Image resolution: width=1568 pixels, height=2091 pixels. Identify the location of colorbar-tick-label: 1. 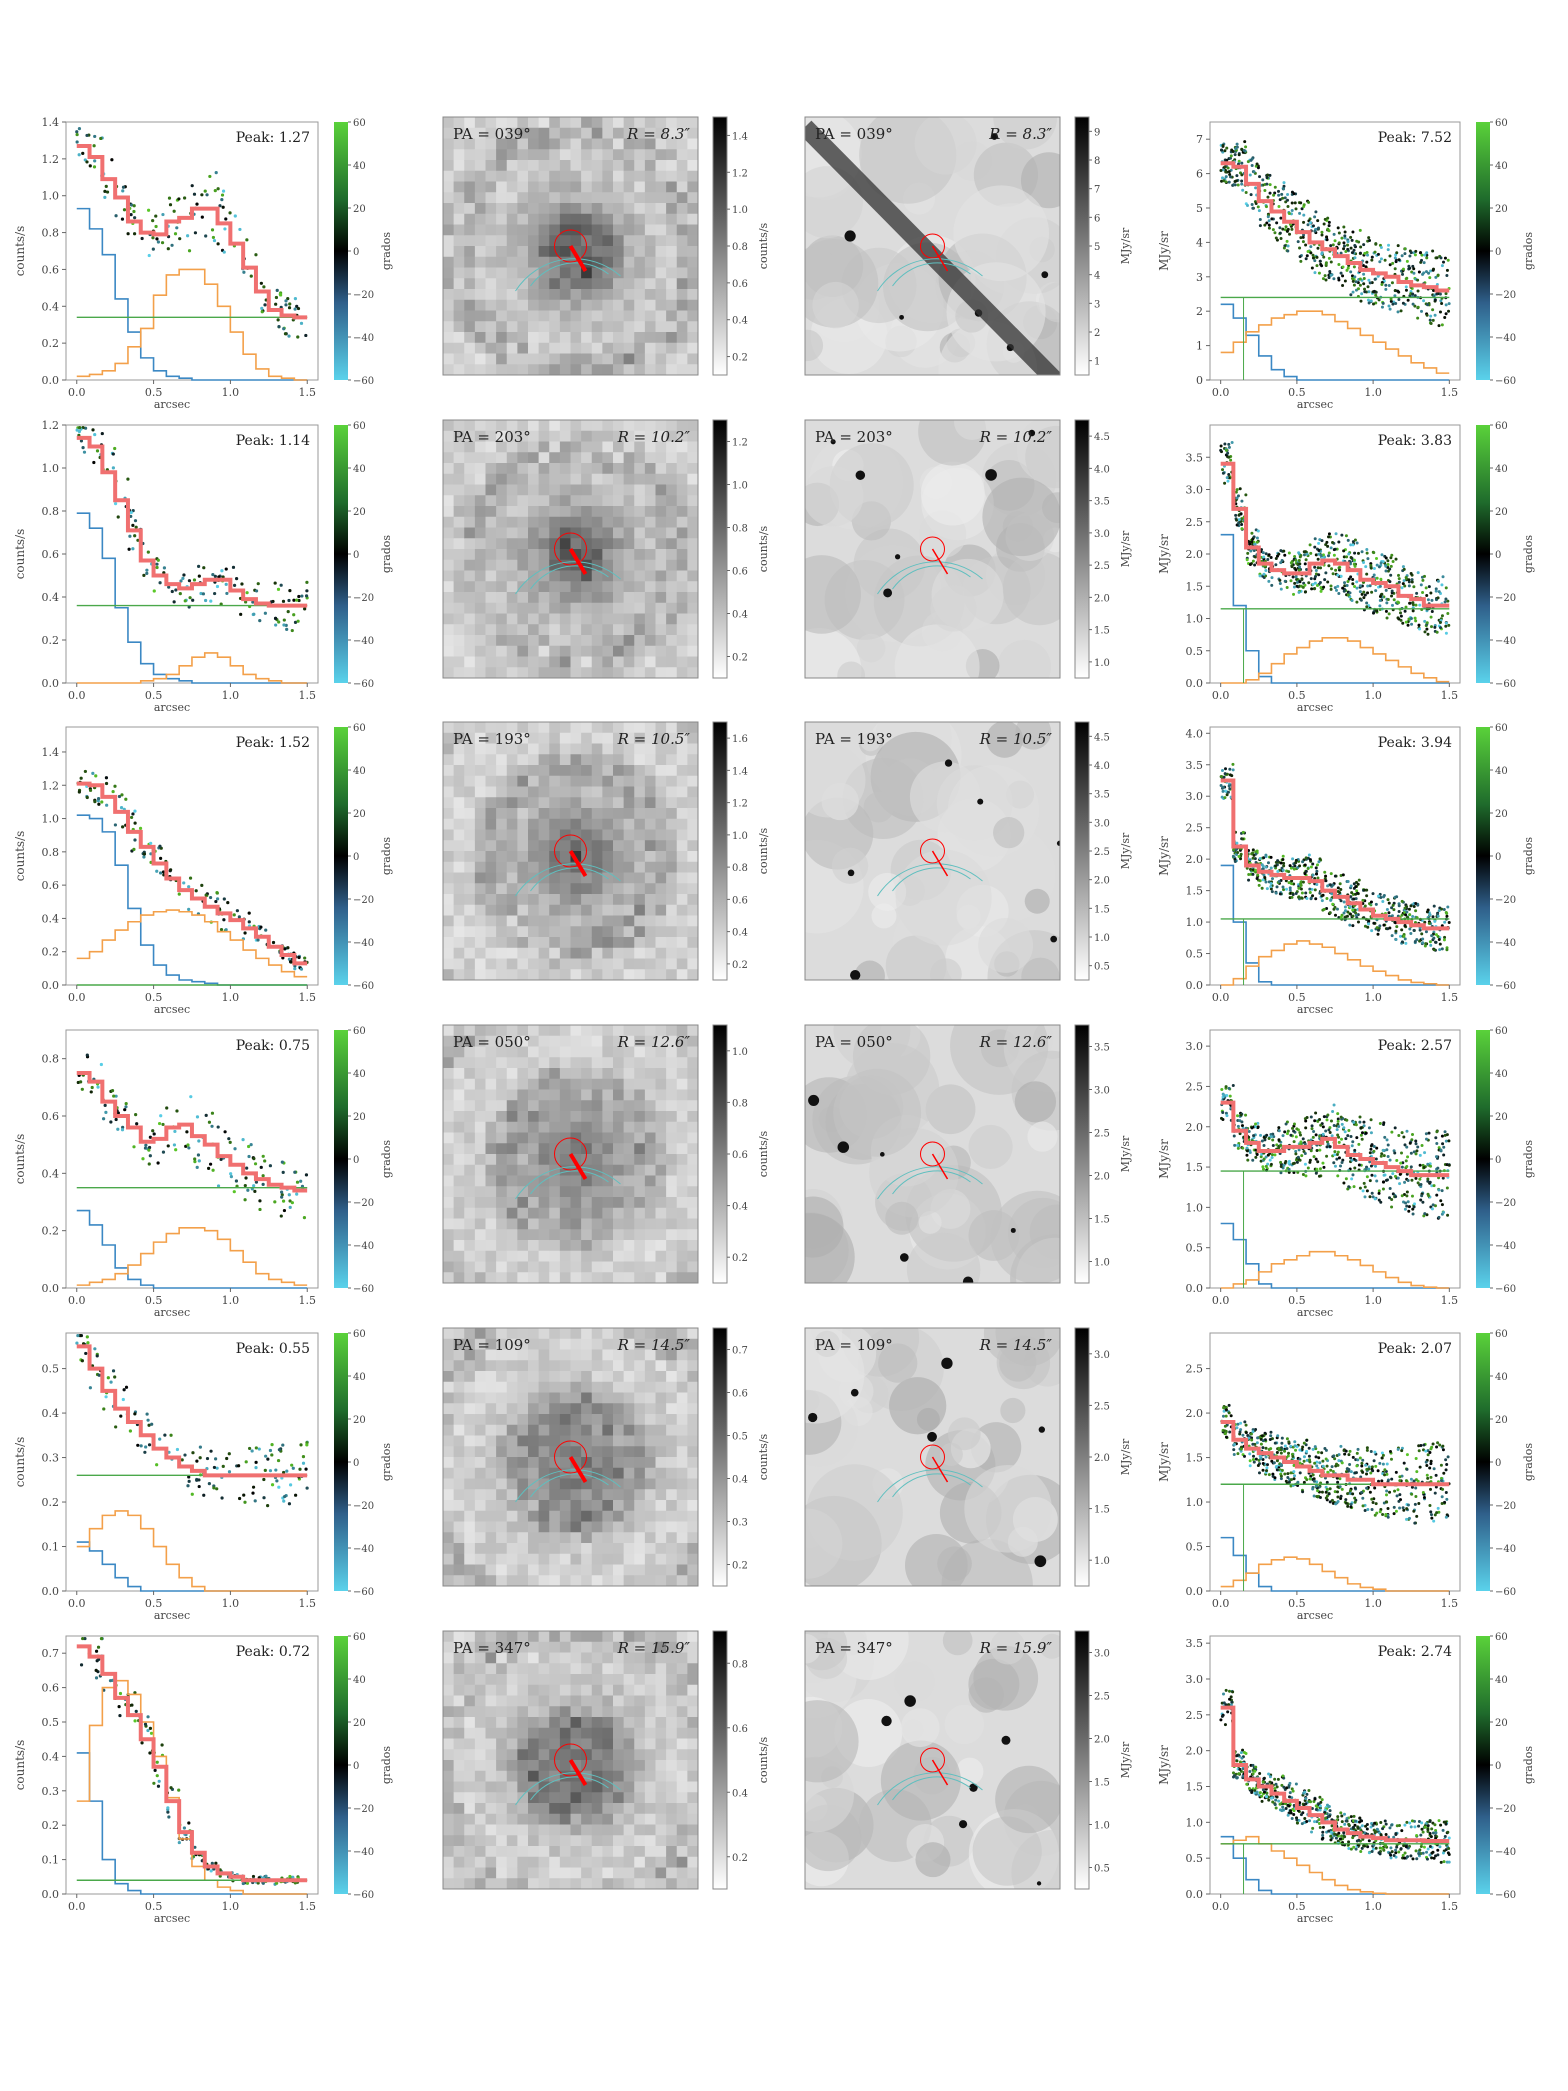
(1097, 362).